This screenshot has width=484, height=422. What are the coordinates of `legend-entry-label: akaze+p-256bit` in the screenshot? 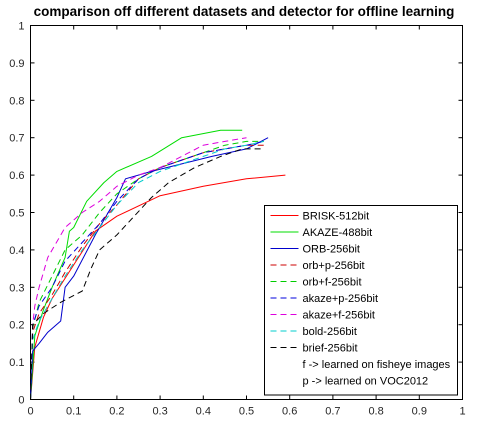 It's located at (341, 299).